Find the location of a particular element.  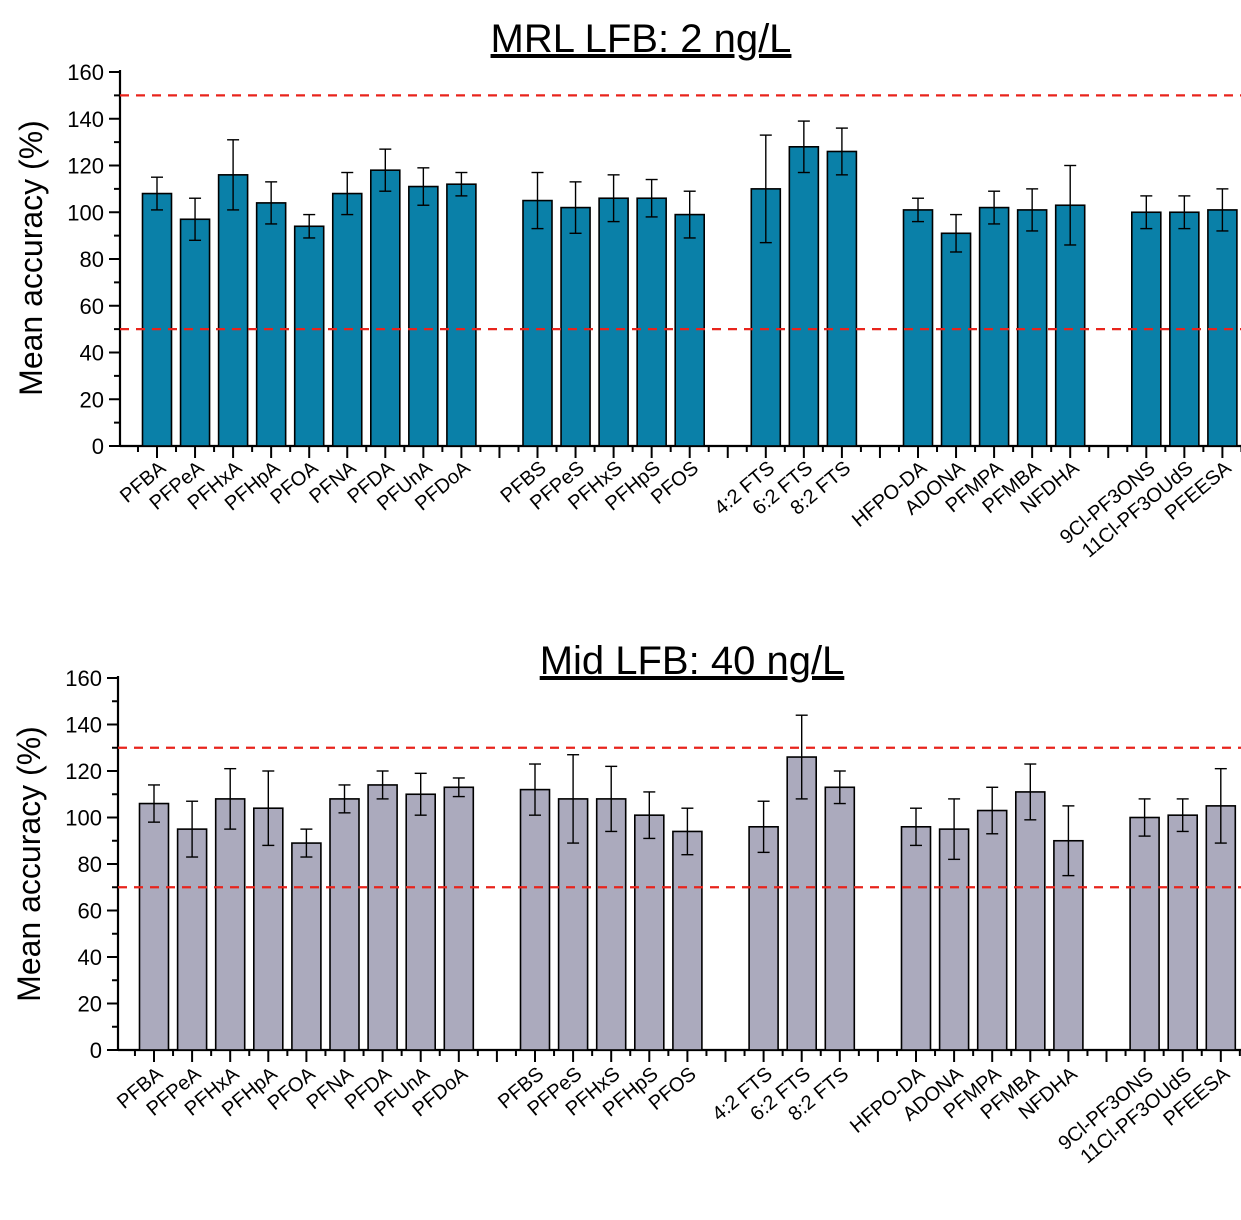

chart-title: MRL LFB: 2 ng/L is located at coordinates (641, 39).